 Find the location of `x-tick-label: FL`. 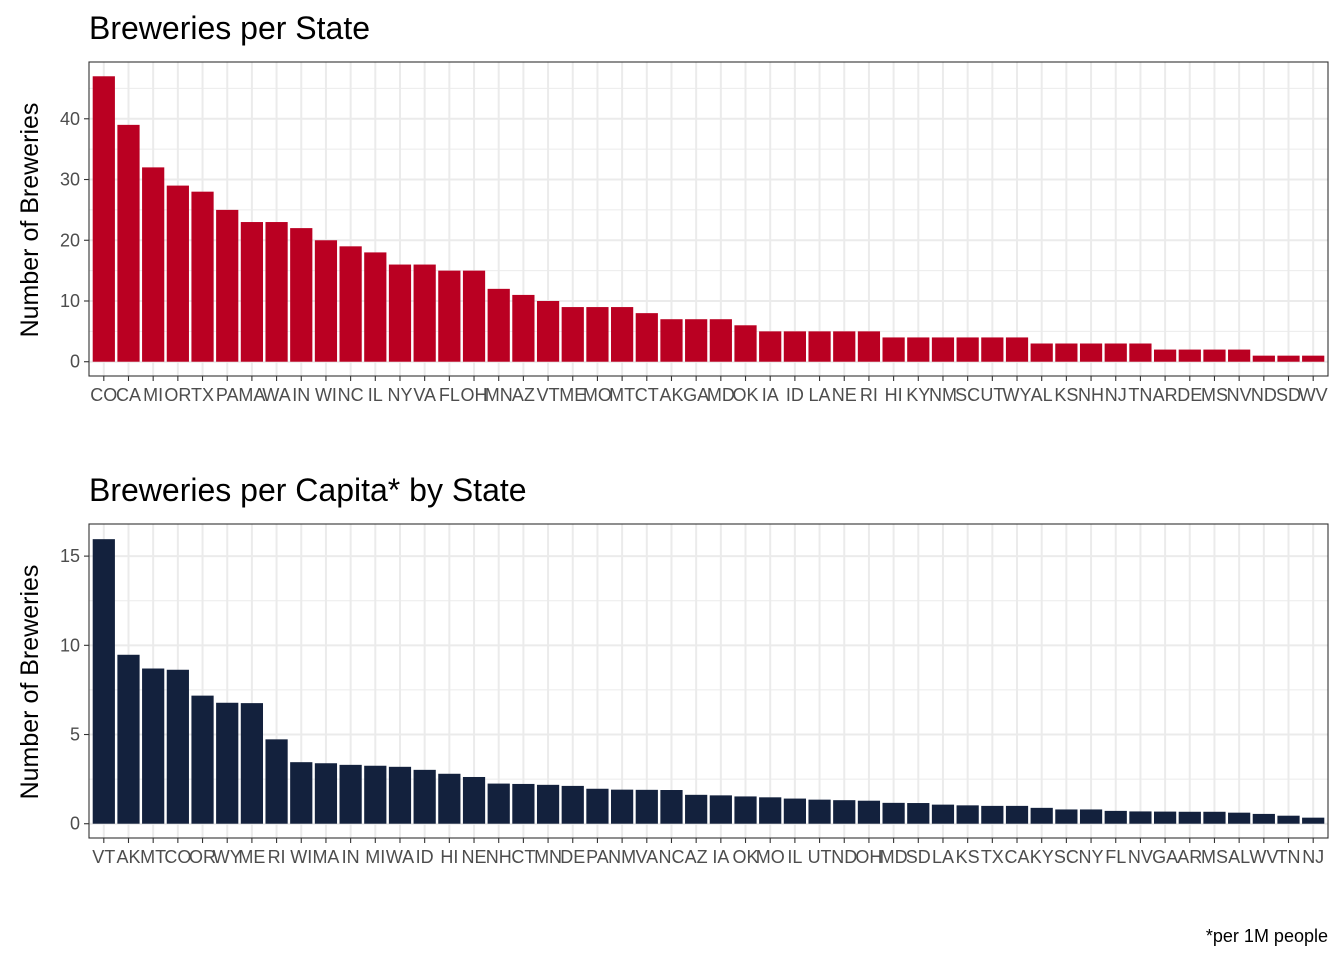

x-tick-label: FL is located at coordinates (1115, 857).